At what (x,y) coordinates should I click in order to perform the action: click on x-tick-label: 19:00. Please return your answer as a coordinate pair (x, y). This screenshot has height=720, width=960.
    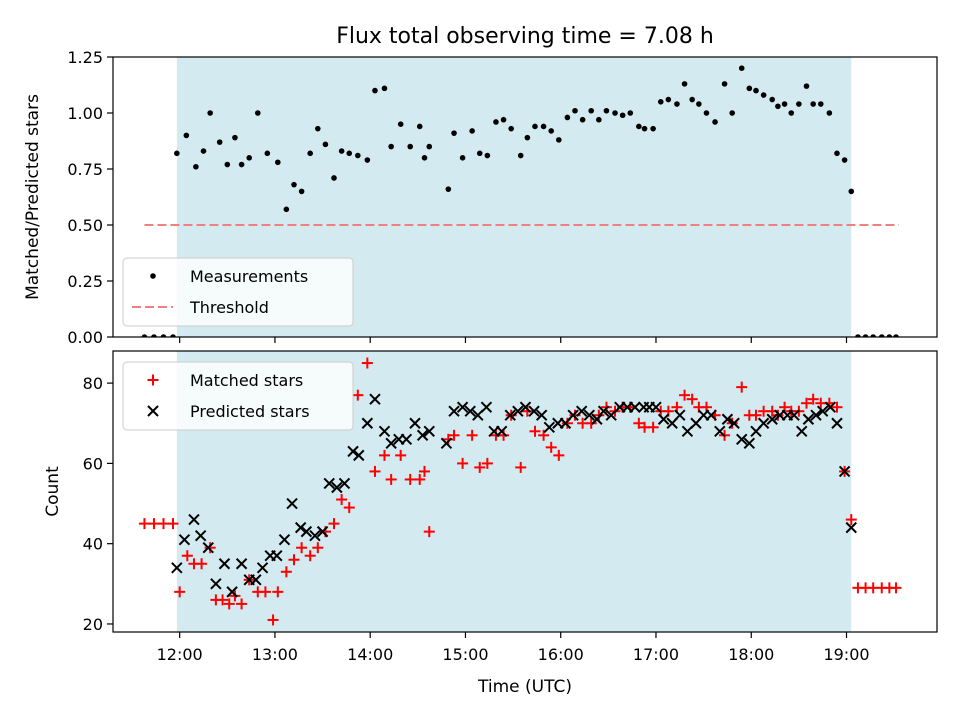
    Looking at the image, I should click on (846, 654).